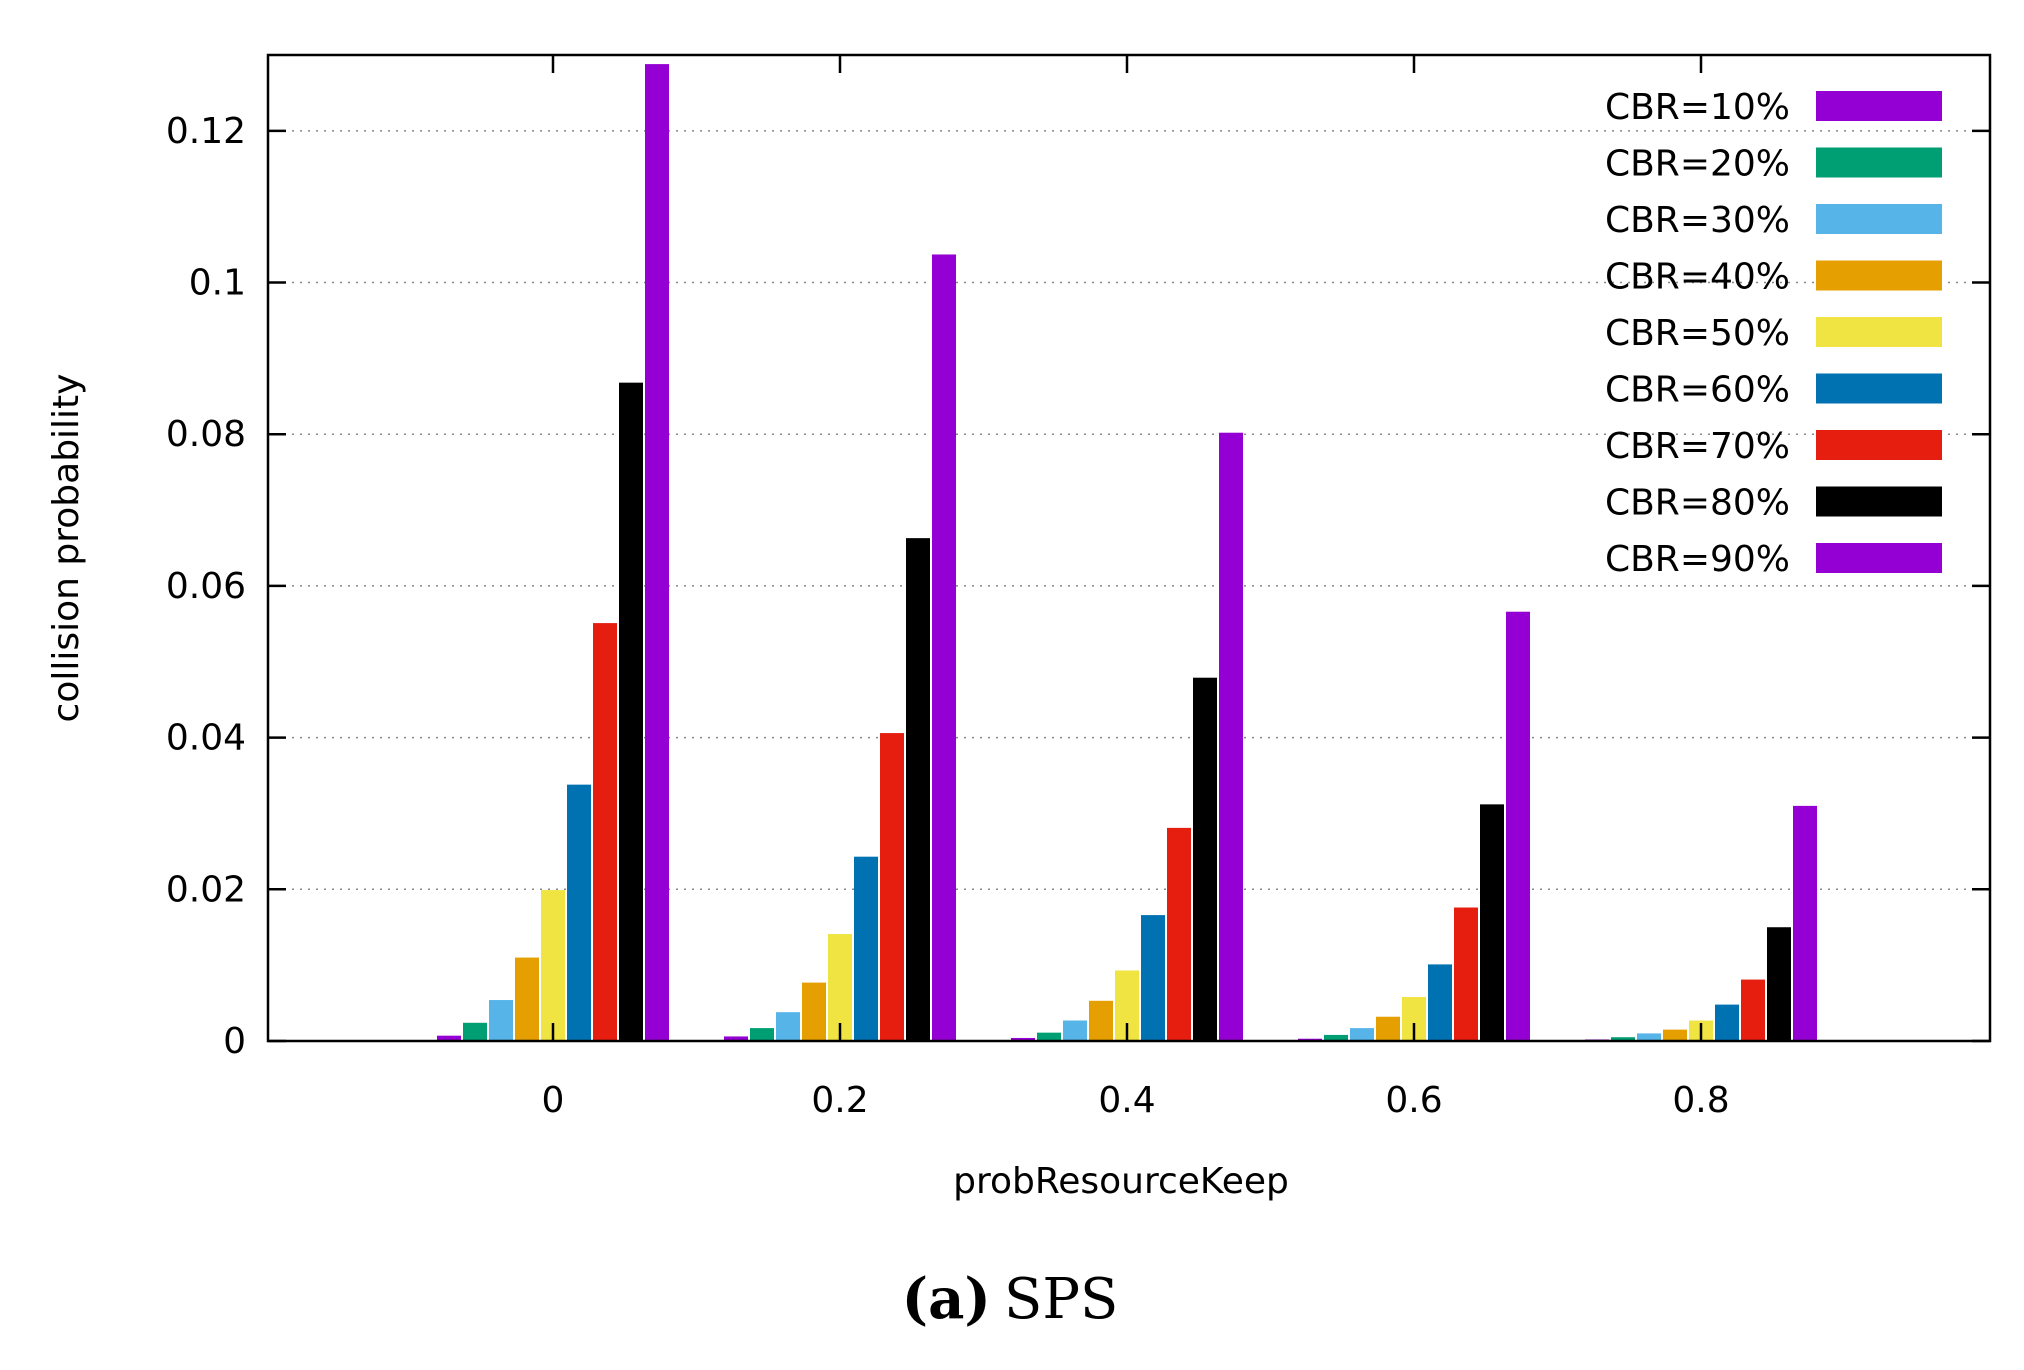 The height and width of the screenshot is (1370, 2024). What do you see at coordinates (1700, 1100) in the screenshot?
I see `x-tick-label: 0.8` at bounding box center [1700, 1100].